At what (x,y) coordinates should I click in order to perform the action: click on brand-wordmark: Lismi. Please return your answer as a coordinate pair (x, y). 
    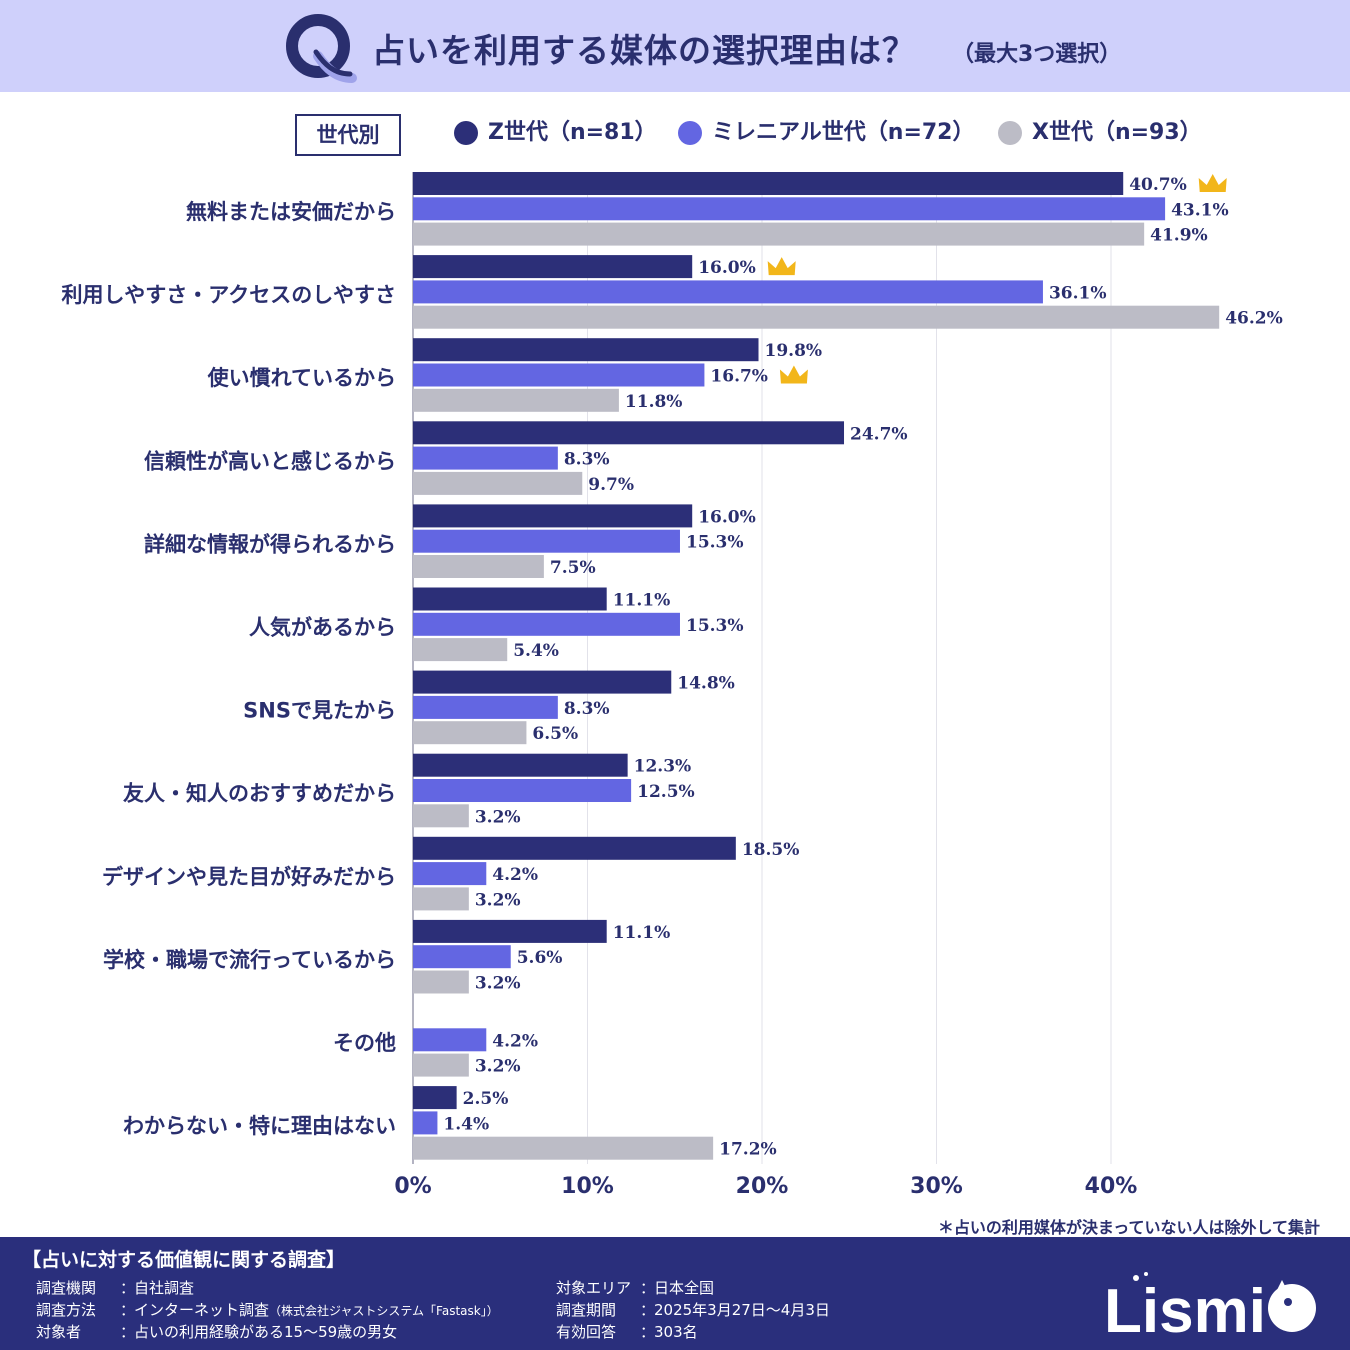
    Looking at the image, I should click on (1185, 1309).